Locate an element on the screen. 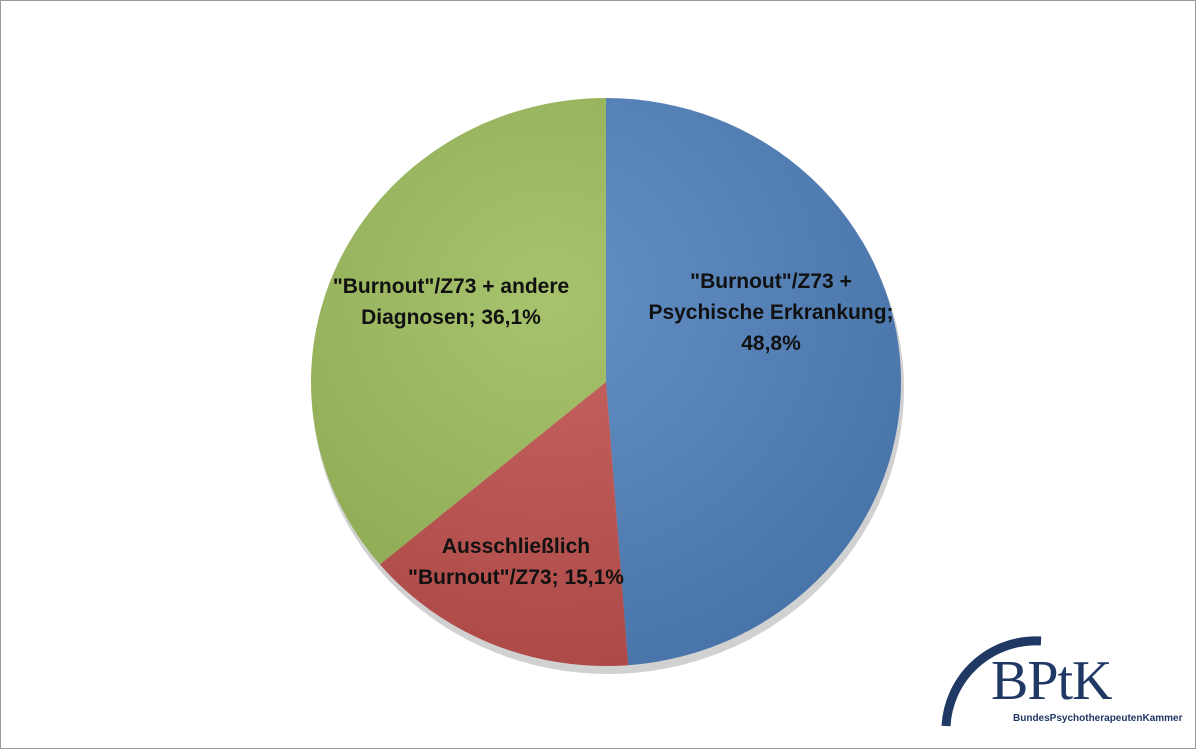  slice-label: "Burnout"/Z73 + andere Diagnosen; 36,1% is located at coordinates (451, 302).